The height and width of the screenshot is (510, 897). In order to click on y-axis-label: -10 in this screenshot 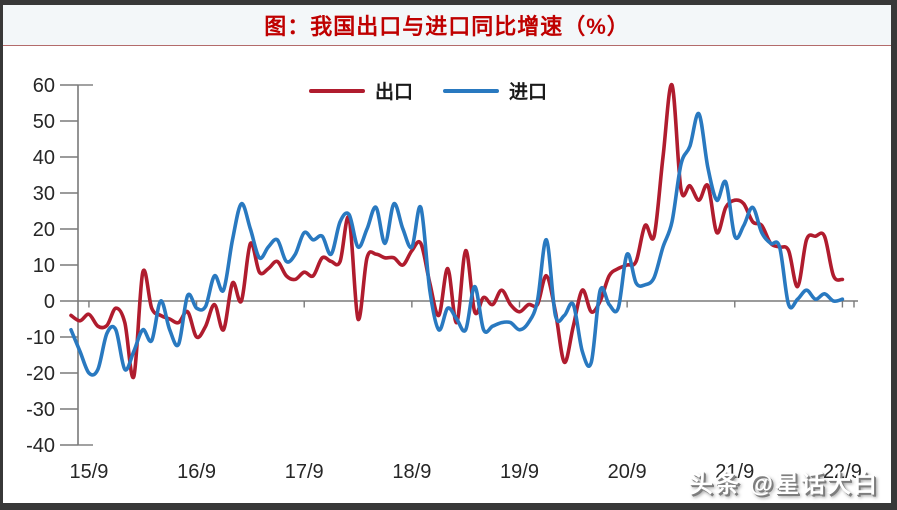, I will do `click(40, 338)`.